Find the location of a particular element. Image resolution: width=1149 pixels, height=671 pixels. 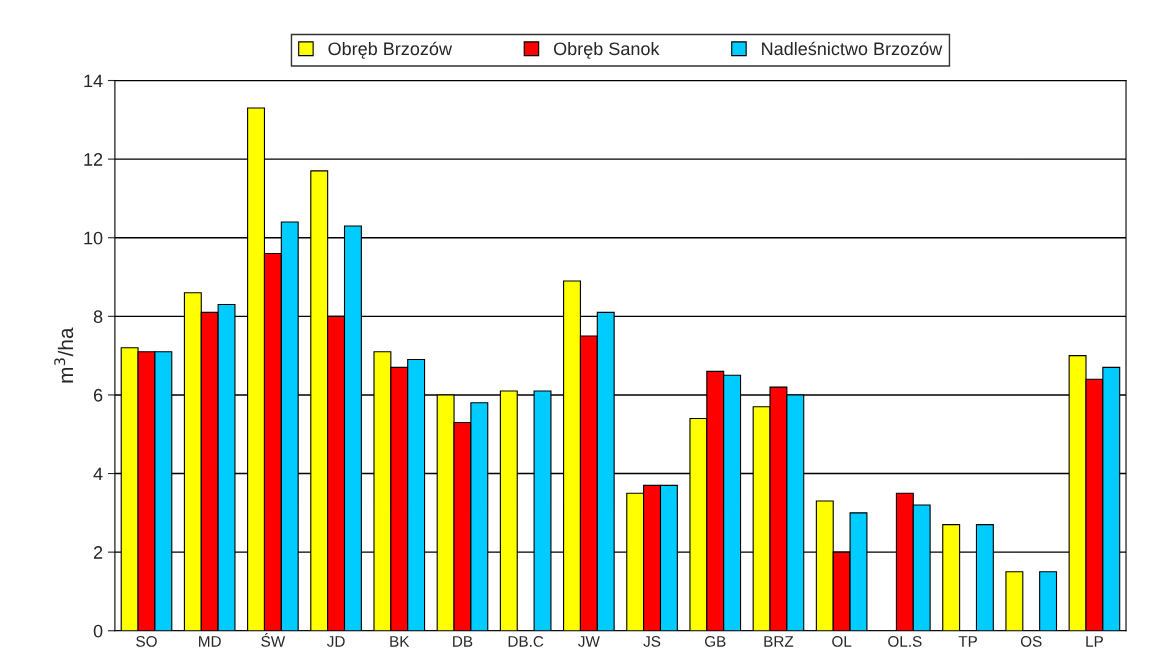

x-tick-label: OL is located at coordinates (842, 641).